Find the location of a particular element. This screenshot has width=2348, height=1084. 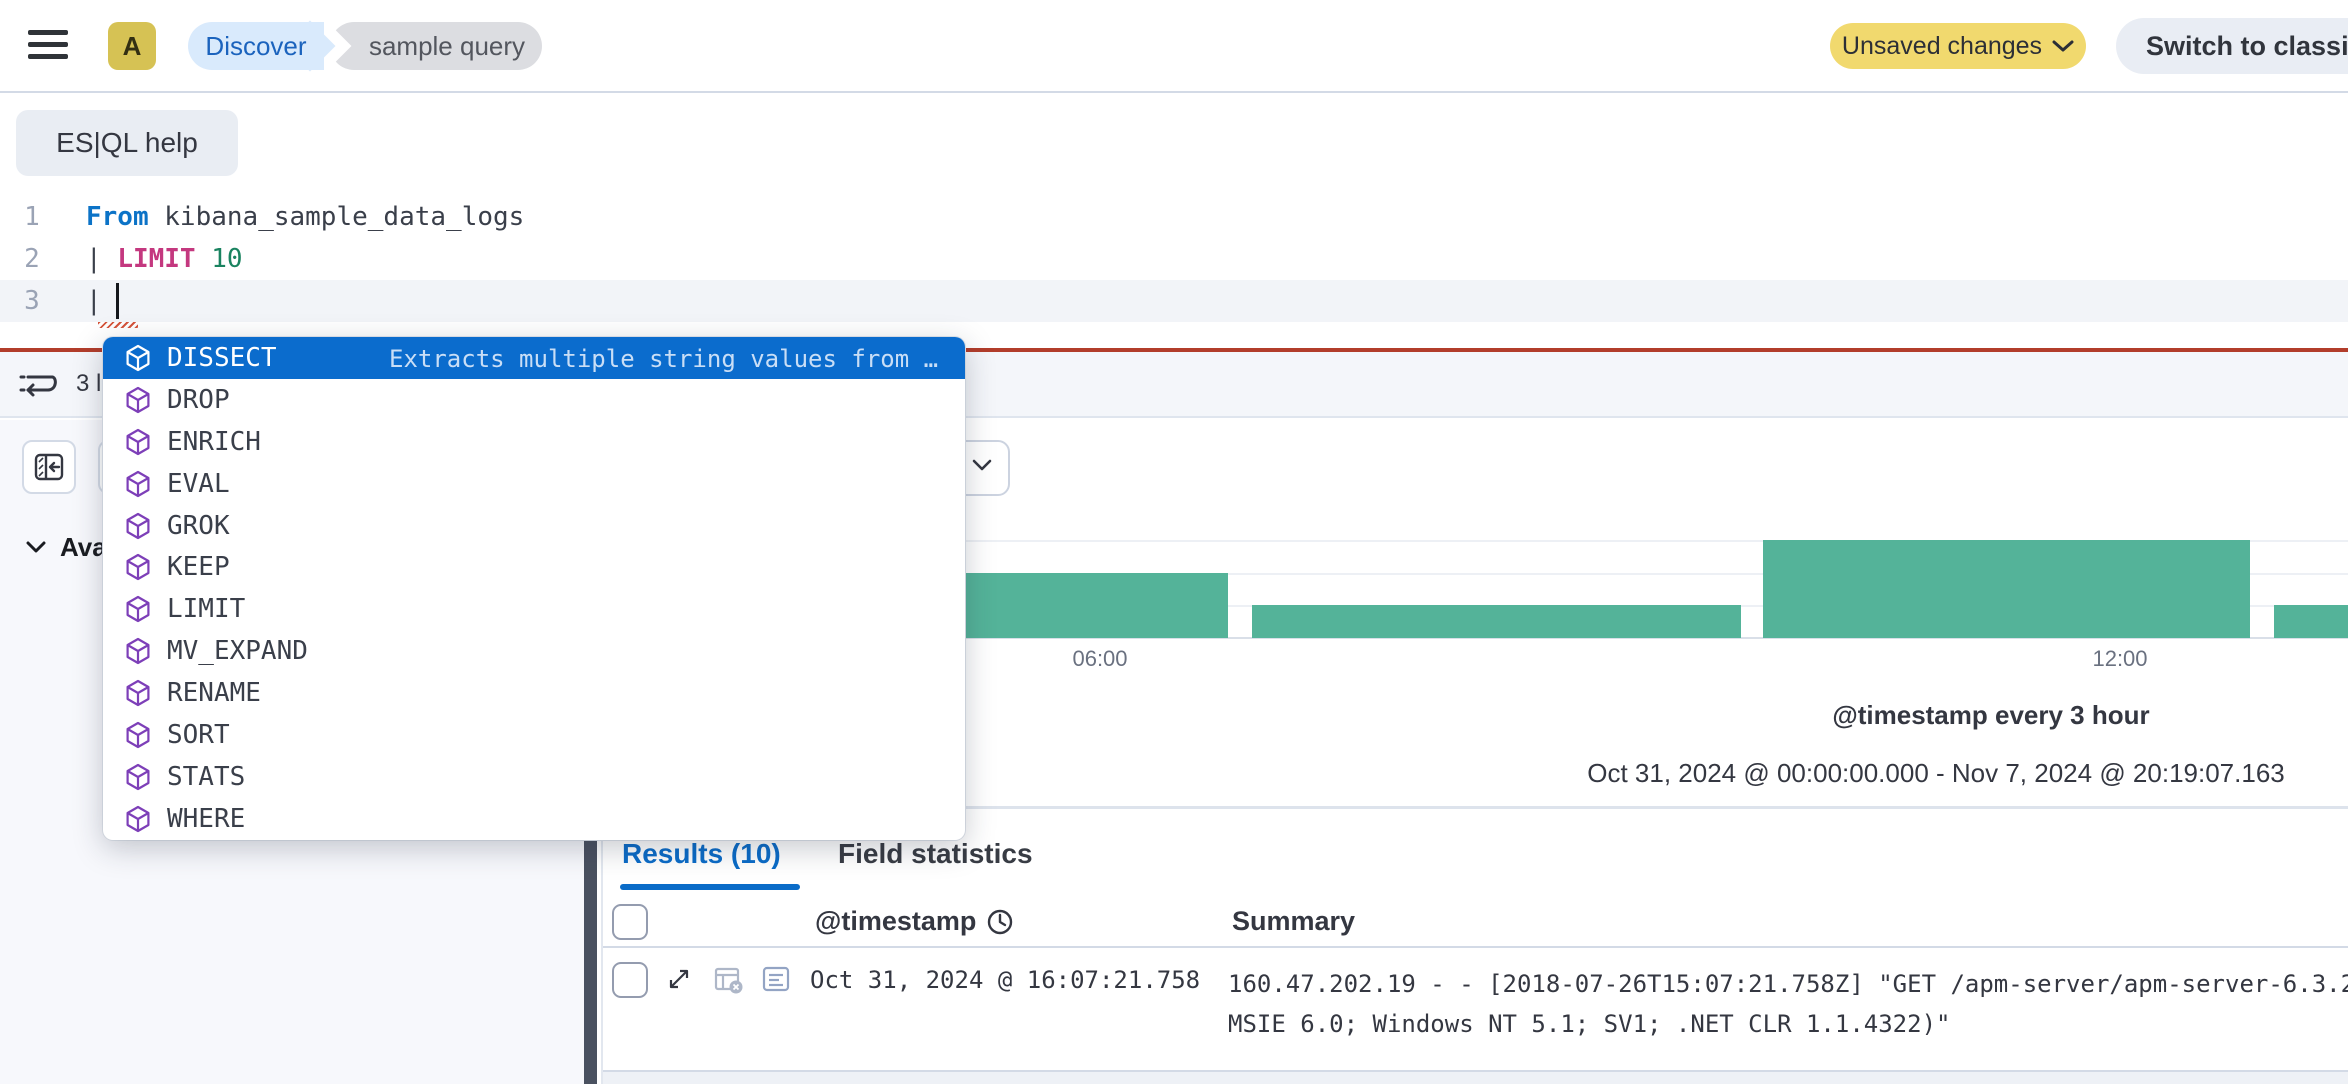

row-divider is located at coordinates (1475, 1071).